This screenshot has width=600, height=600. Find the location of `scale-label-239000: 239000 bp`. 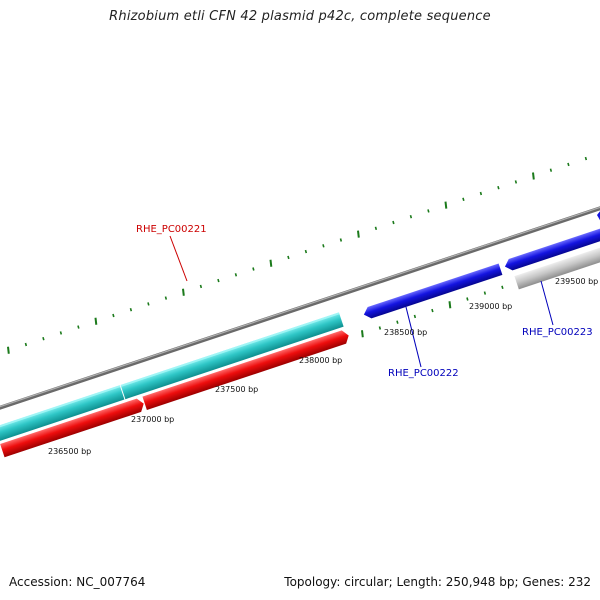

scale-label-239000: 239000 bp is located at coordinates (490, 306).